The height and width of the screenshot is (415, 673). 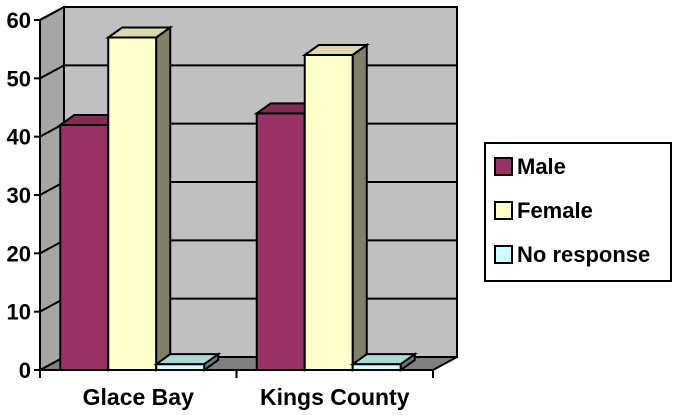 What do you see at coordinates (246, 397) in the screenshot?
I see `x-category-labels: Glace Bay Kings County` at bounding box center [246, 397].